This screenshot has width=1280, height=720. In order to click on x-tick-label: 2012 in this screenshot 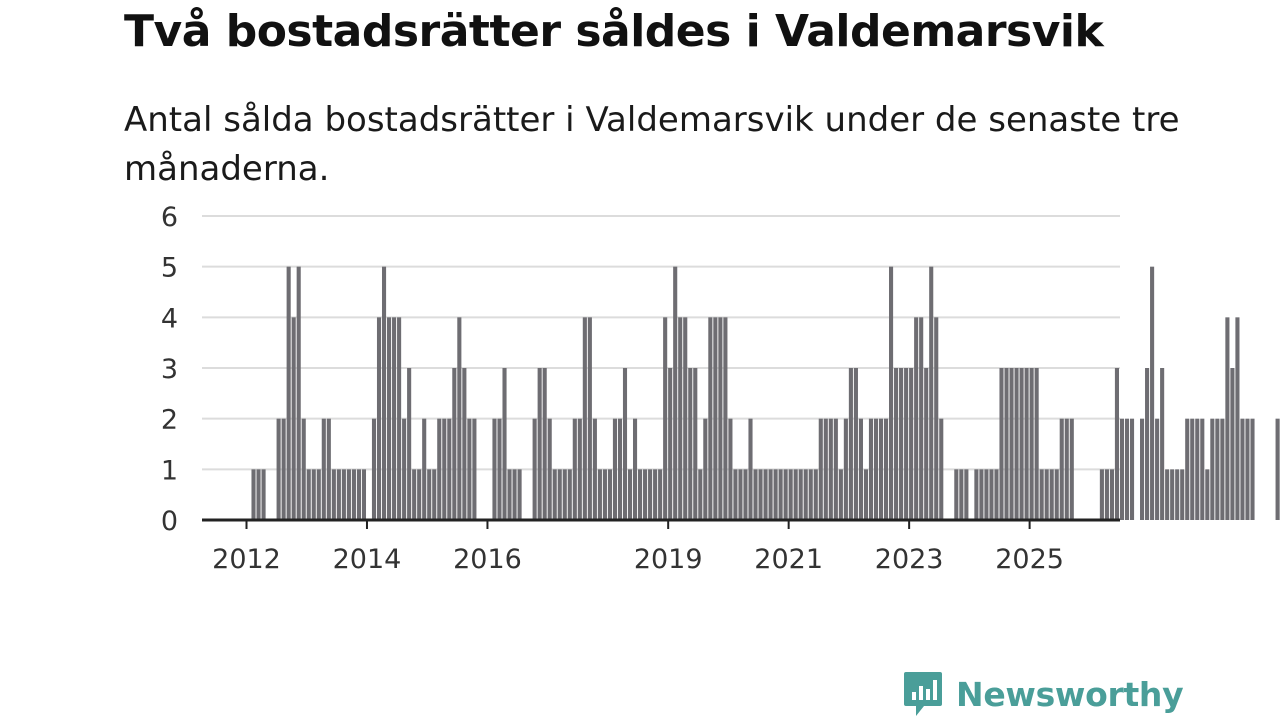, I will do `click(246, 559)`.